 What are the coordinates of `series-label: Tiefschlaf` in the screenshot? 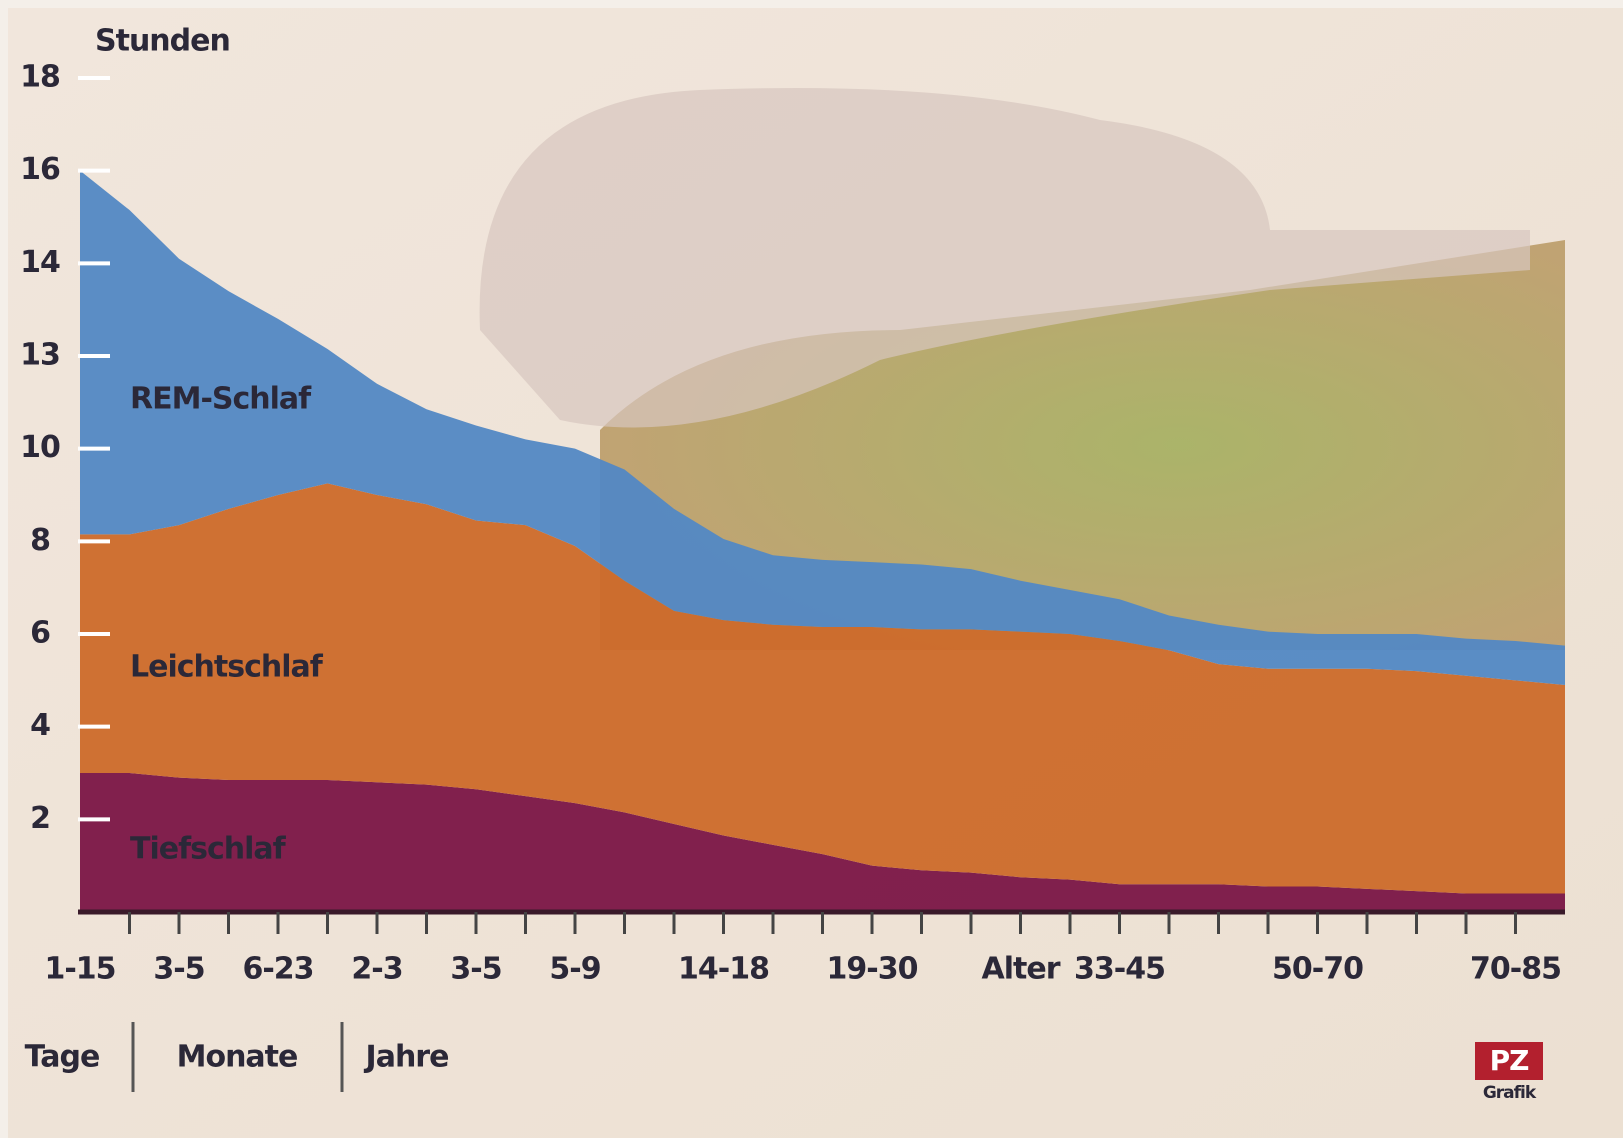 It's located at (208, 849).